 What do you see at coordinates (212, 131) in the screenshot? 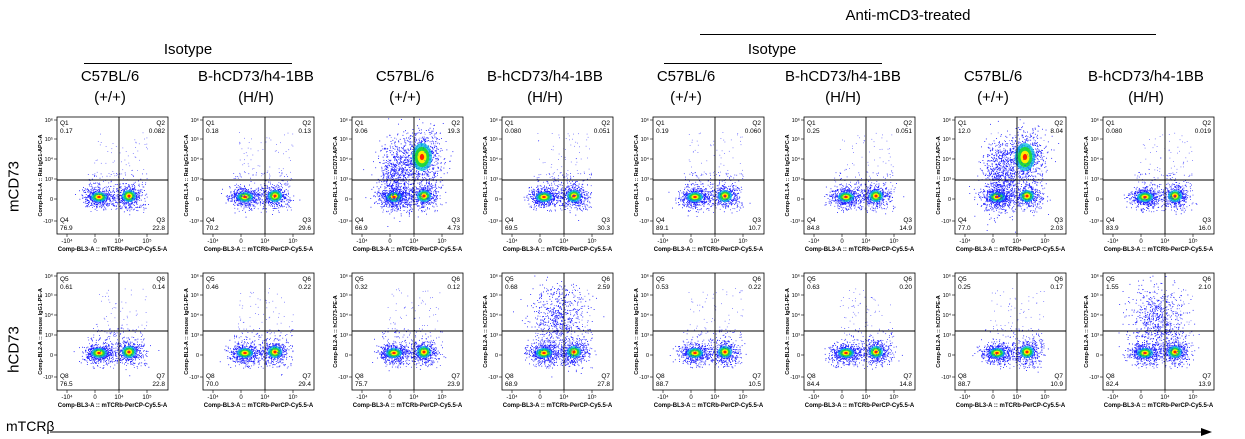
I see `quadrant-value: 0.18` at bounding box center [212, 131].